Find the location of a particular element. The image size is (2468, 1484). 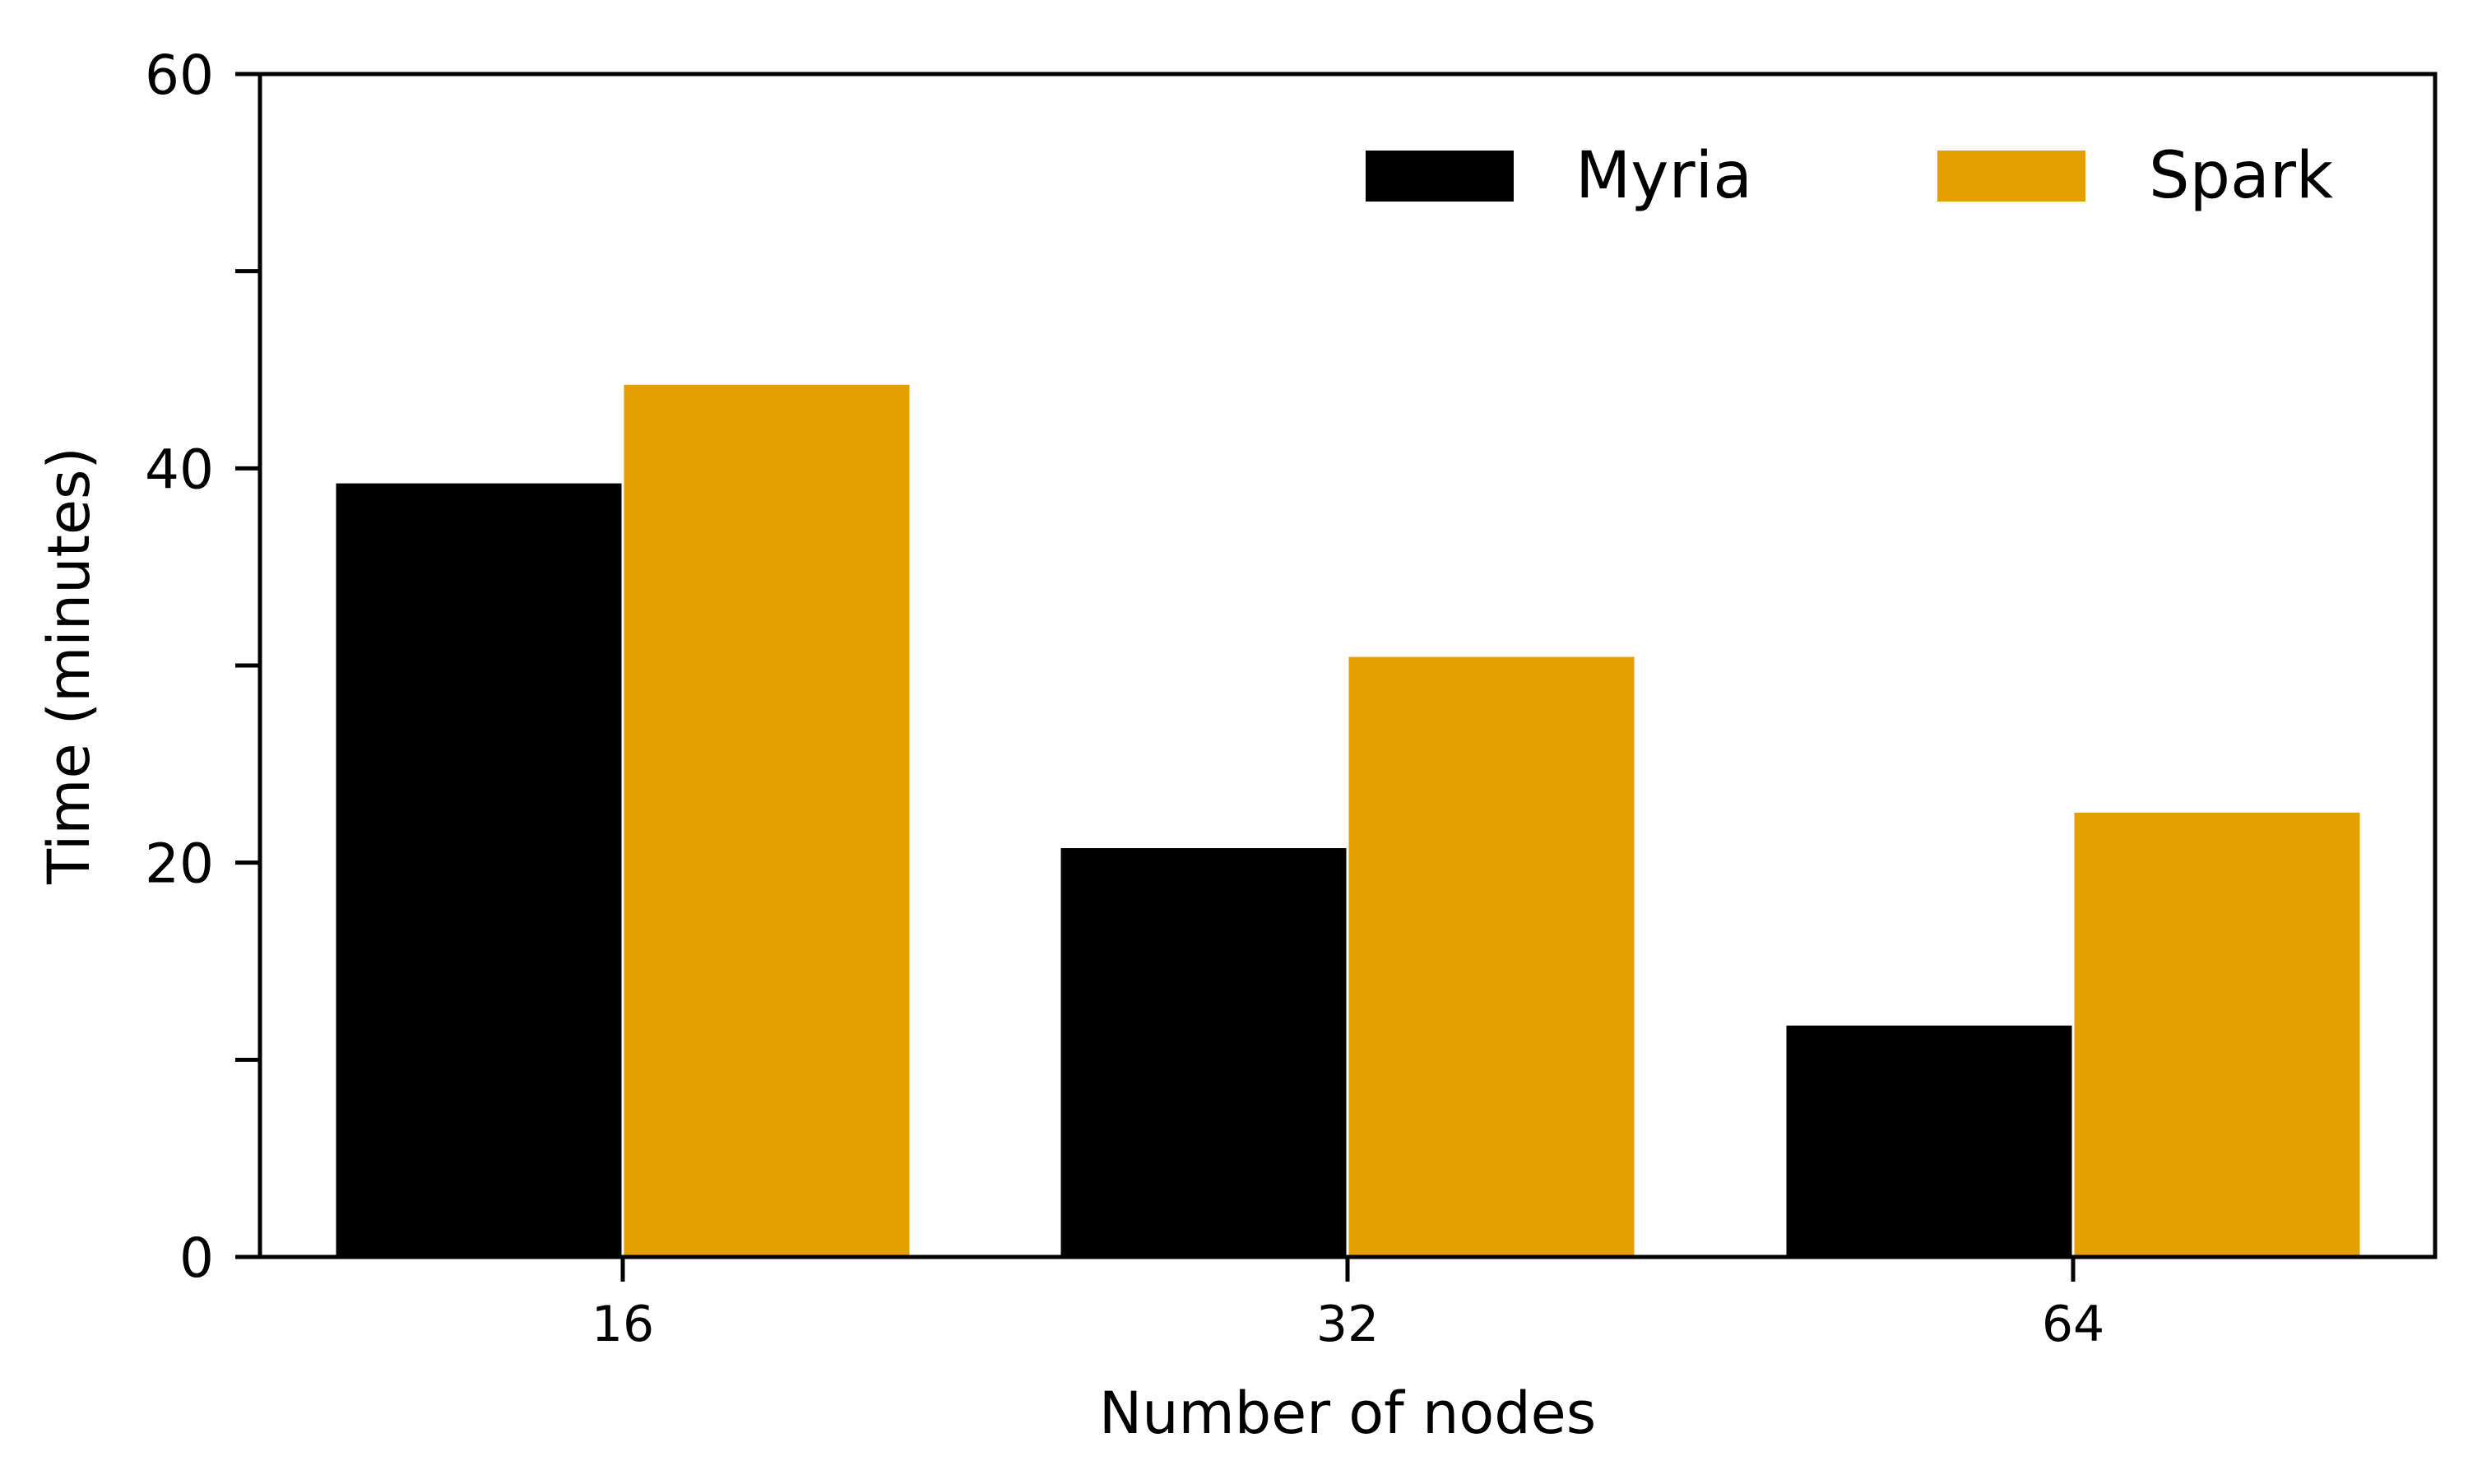

y-tick-label: 40 is located at coordinates (179, 469).